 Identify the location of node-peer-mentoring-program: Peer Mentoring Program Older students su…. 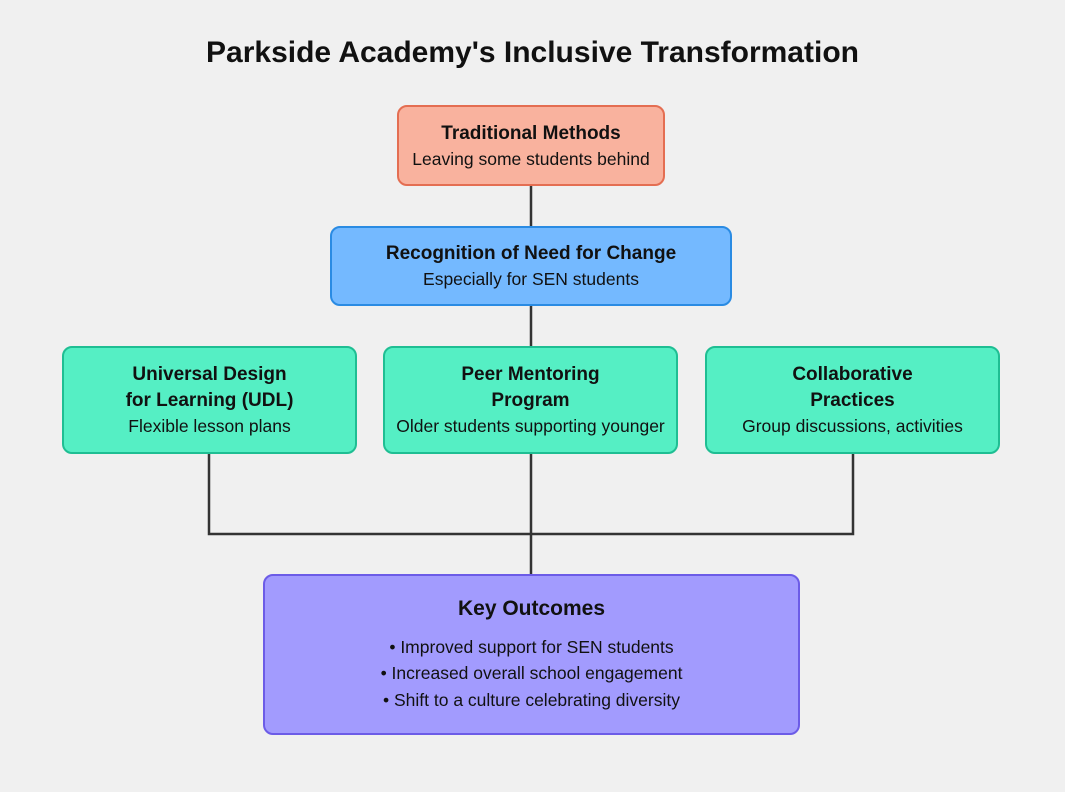
(530, 400).